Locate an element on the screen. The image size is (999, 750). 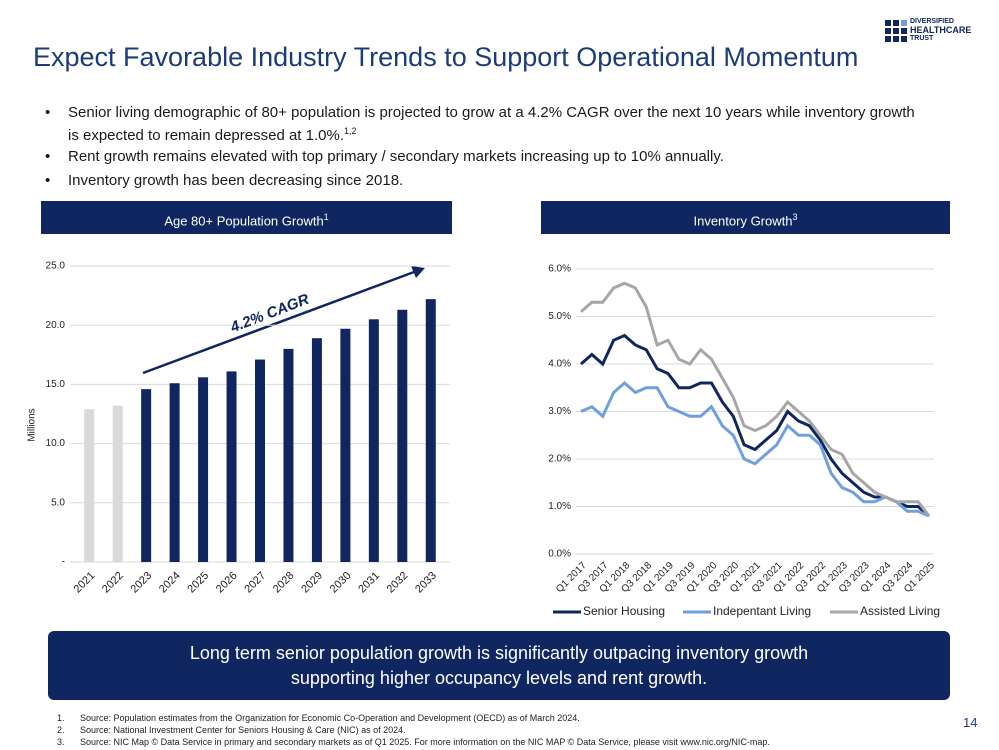
legend-label: Senior Housing is located at coordinates (624, 611).